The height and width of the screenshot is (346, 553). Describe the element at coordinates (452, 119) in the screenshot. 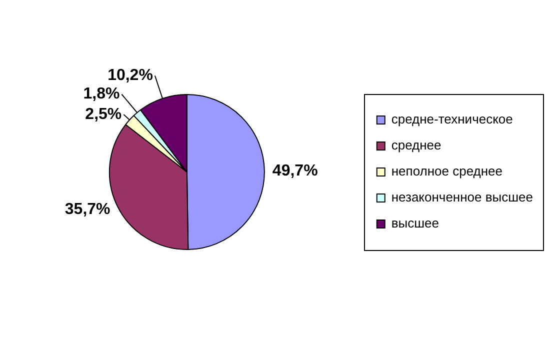

I see `legend-label: средне-техническое` at that location.